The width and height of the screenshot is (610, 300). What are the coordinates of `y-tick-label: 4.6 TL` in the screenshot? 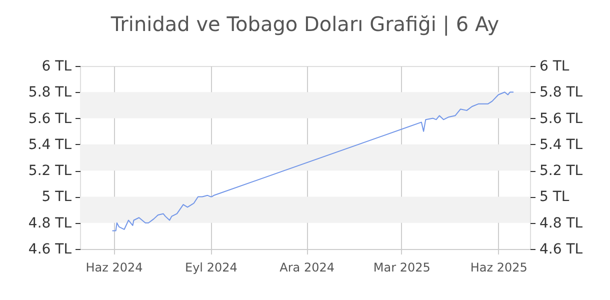 It's located at (50, 250).